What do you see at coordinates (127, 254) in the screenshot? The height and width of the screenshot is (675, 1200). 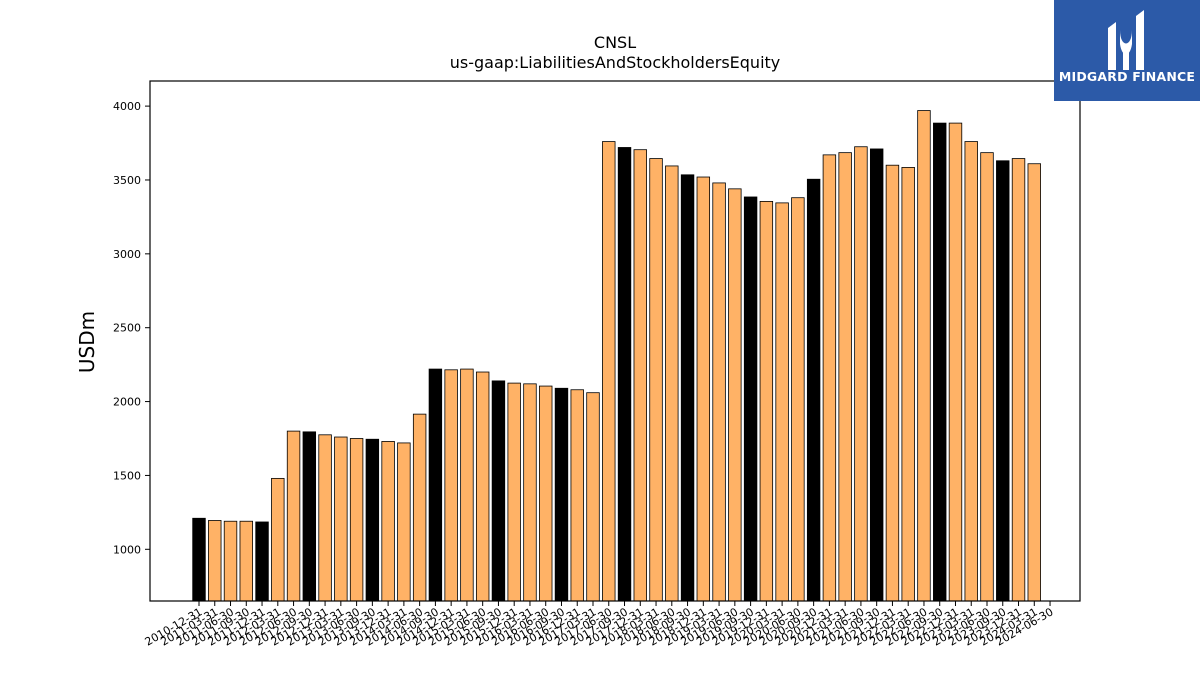 I see `y-tick-label: 3000` at bounding box center [127, 254].